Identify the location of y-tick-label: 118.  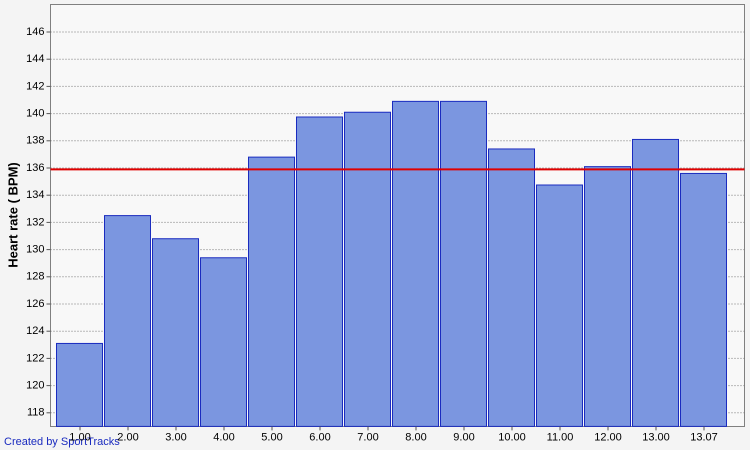
(36, 413).